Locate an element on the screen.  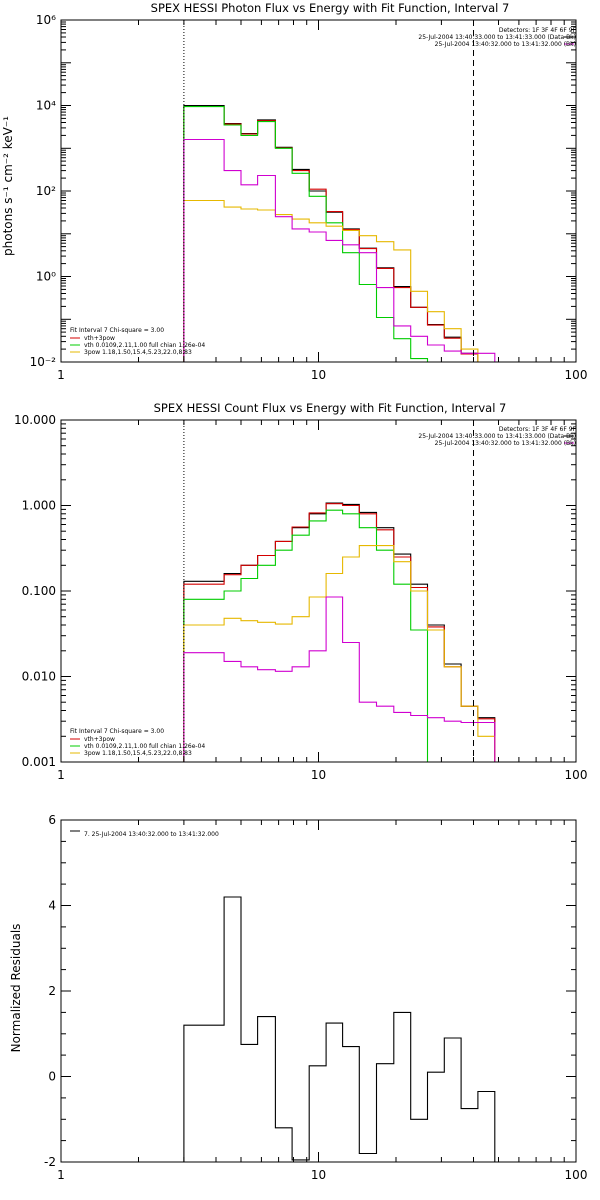
y-axis-label: Normalized Residuals is located at coordinates (16, 988).